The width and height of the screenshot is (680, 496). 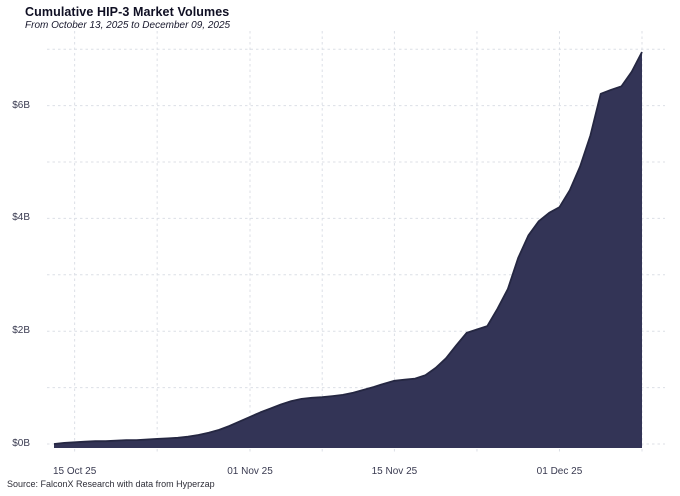 I want to click on x-tick-label: 01 Dec 25, so click(x=559, y=471).